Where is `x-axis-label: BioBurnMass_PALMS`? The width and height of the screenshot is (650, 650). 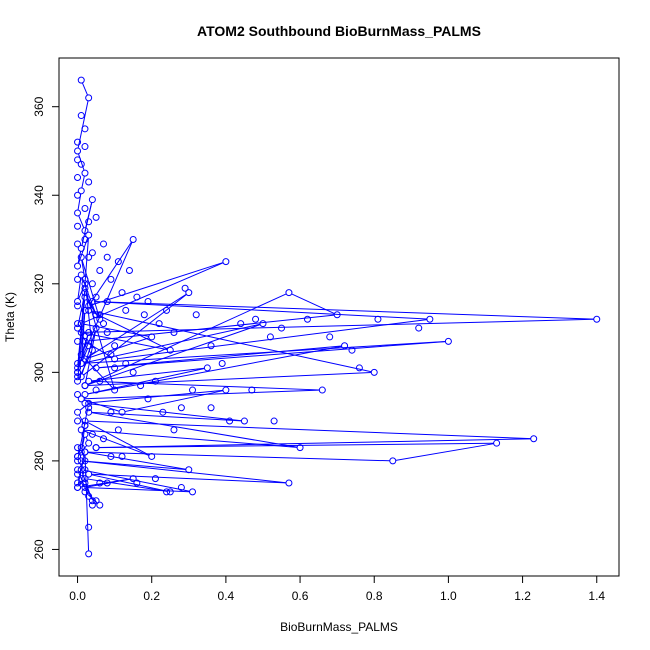
x-axis-label: BioBurnMass_PALMS is located at coordinates (339, 627).